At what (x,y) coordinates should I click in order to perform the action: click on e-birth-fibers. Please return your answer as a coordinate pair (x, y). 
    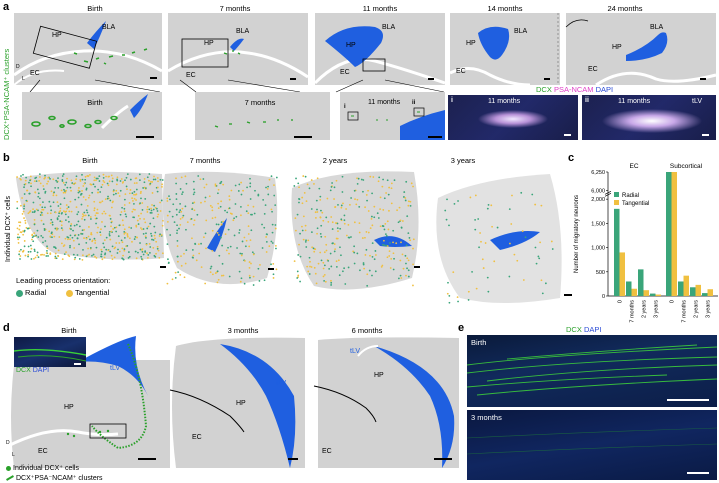
    Looking at the image, I should click on (592, 370).